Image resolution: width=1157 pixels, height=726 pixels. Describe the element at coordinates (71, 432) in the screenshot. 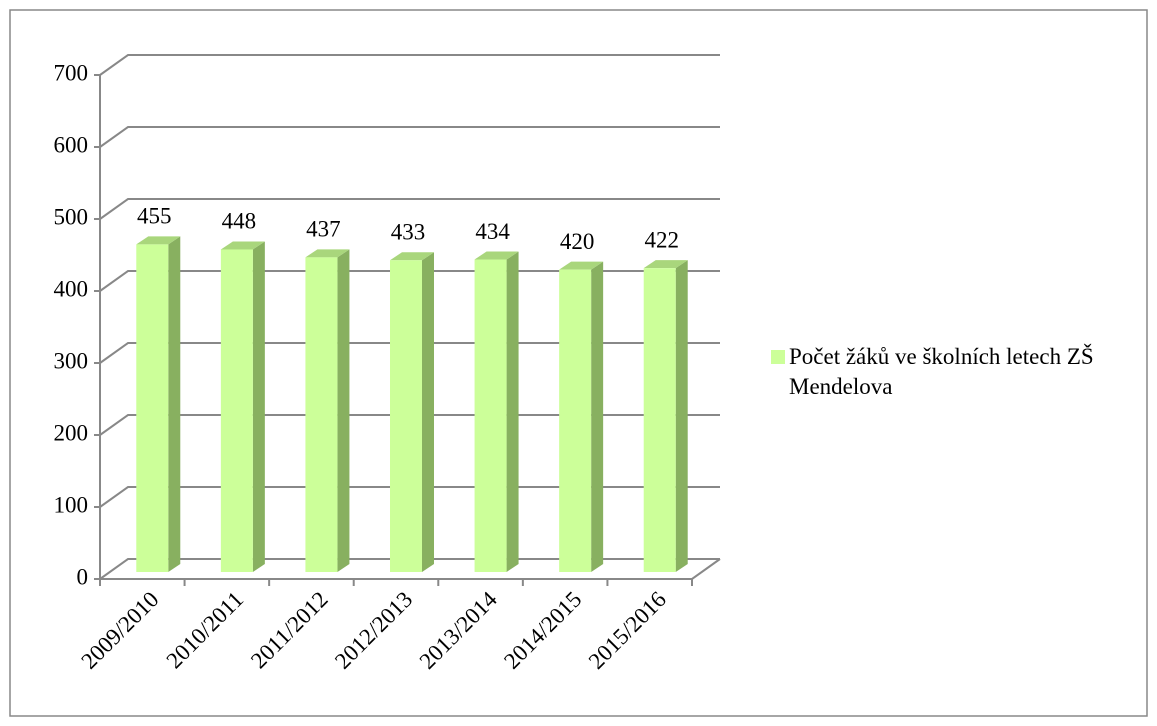

I see `y-tick-label: 200` at that location.